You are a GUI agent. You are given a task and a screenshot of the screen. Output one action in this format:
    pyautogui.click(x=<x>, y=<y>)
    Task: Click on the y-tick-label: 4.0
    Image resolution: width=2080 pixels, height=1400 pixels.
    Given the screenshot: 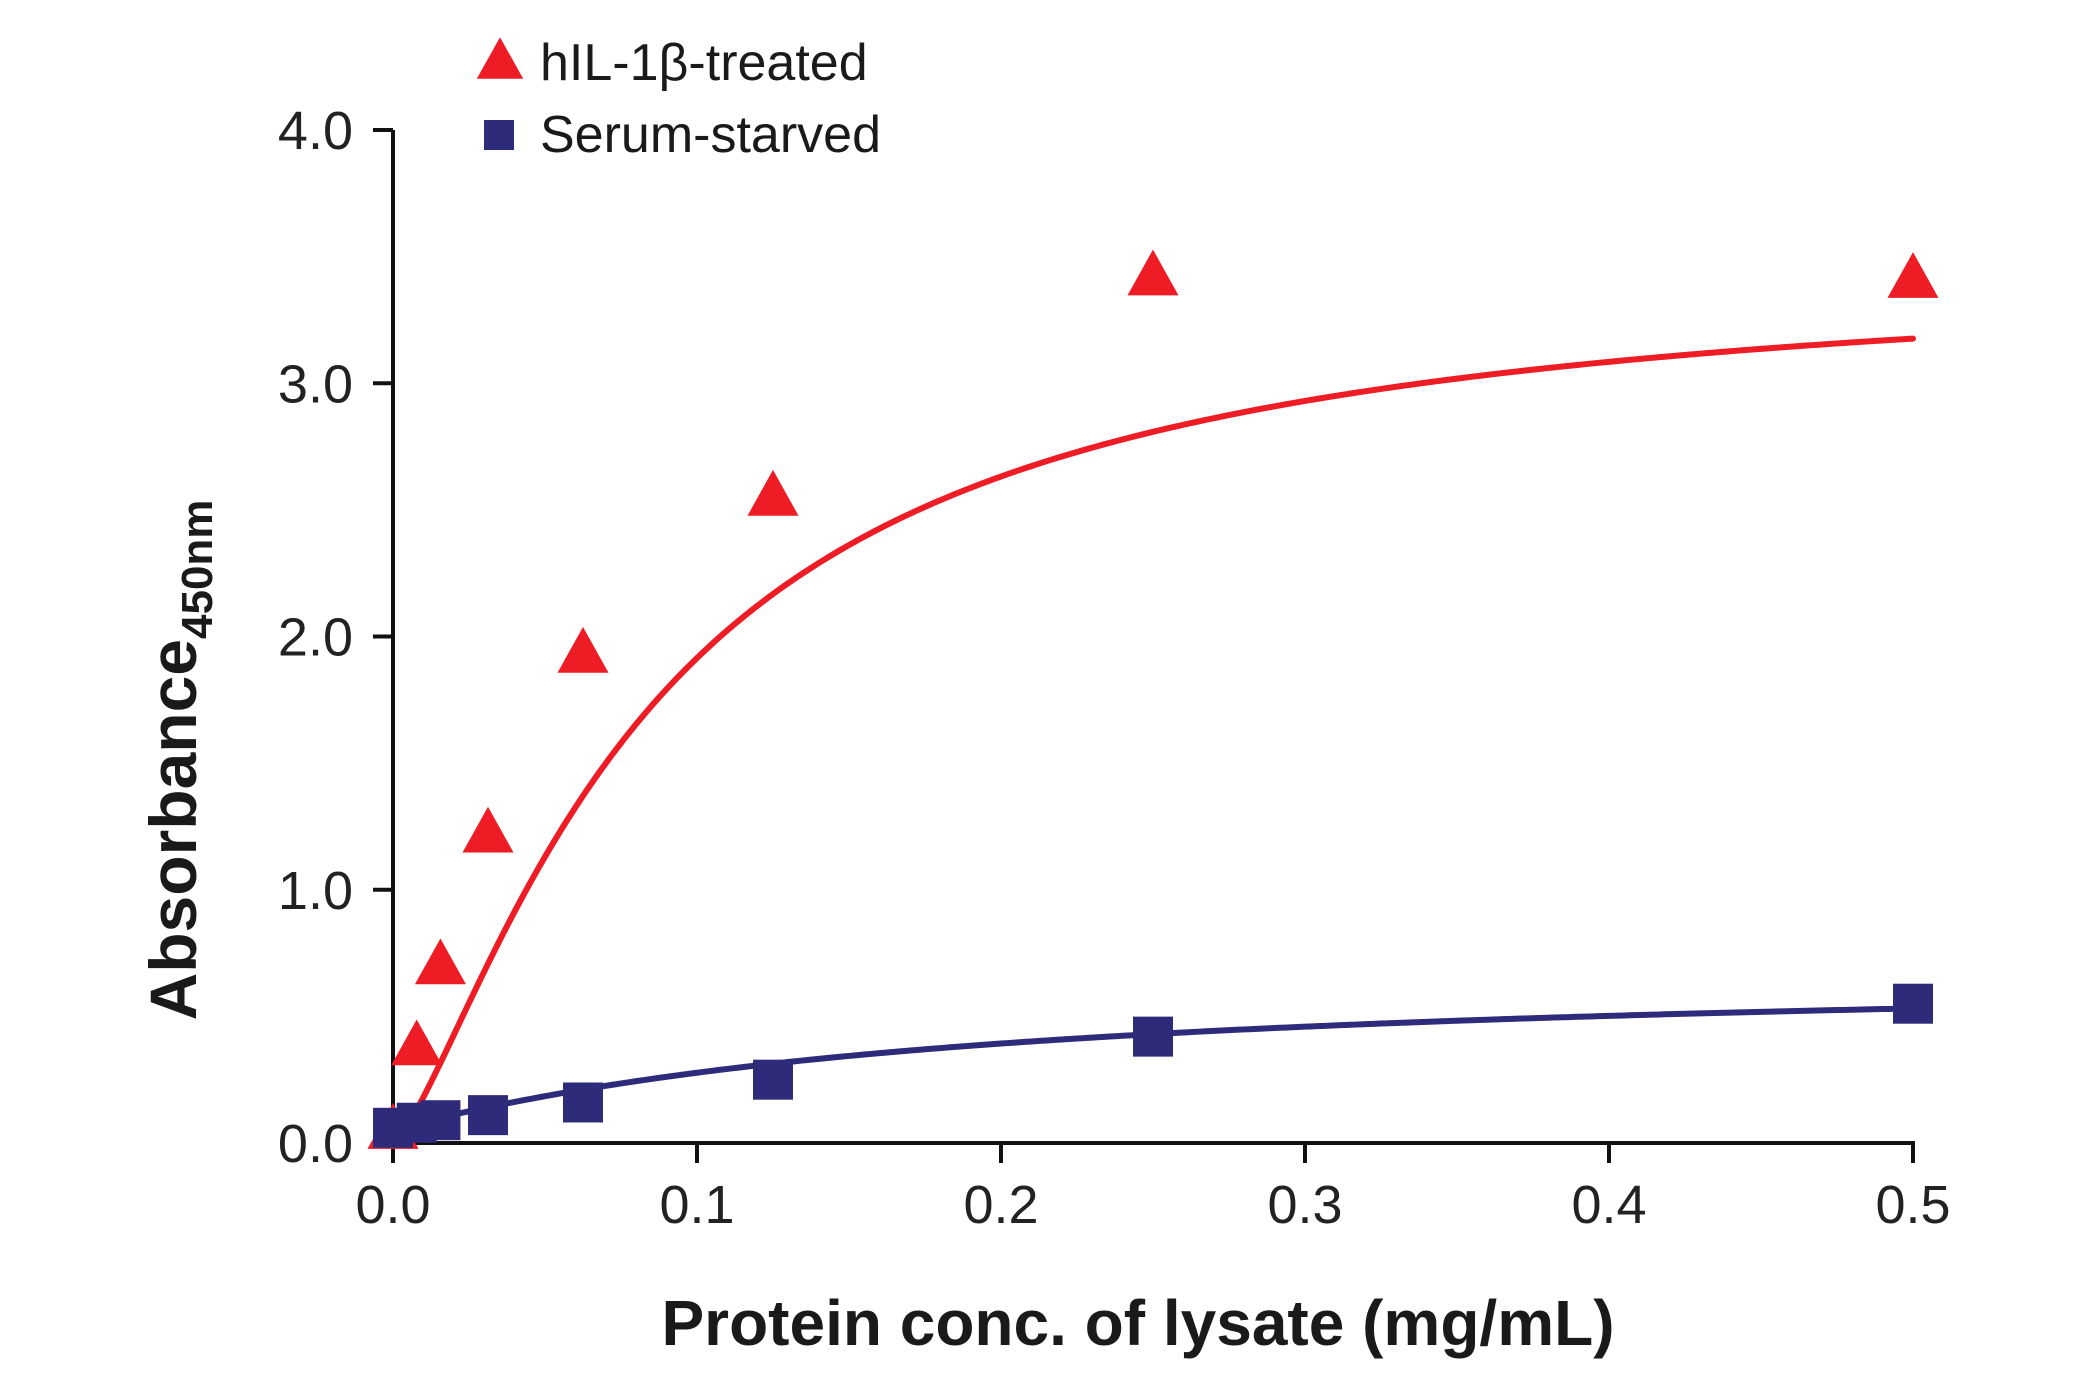 What is the action you would take?
    pyautogui.click(x=315, y=131)
    